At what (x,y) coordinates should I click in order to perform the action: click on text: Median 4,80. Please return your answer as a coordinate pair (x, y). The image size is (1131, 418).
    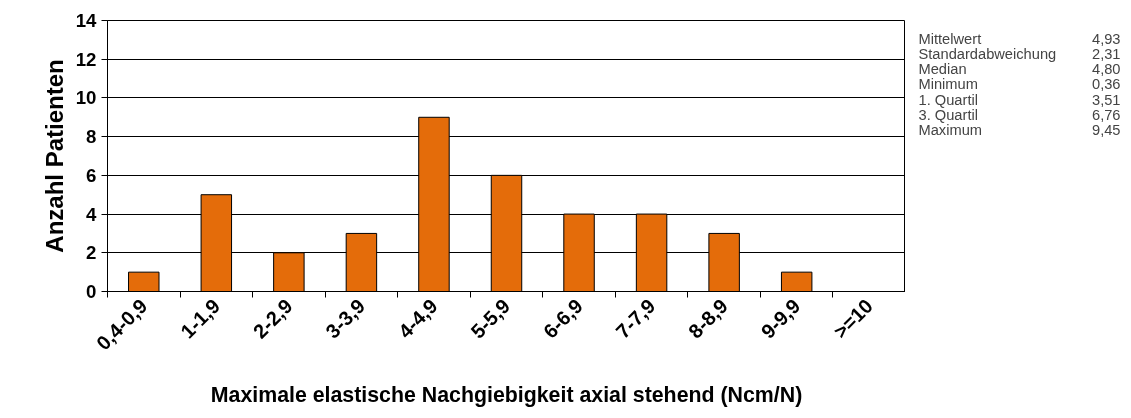
    Looking at the image, I should click on (1019, 69).